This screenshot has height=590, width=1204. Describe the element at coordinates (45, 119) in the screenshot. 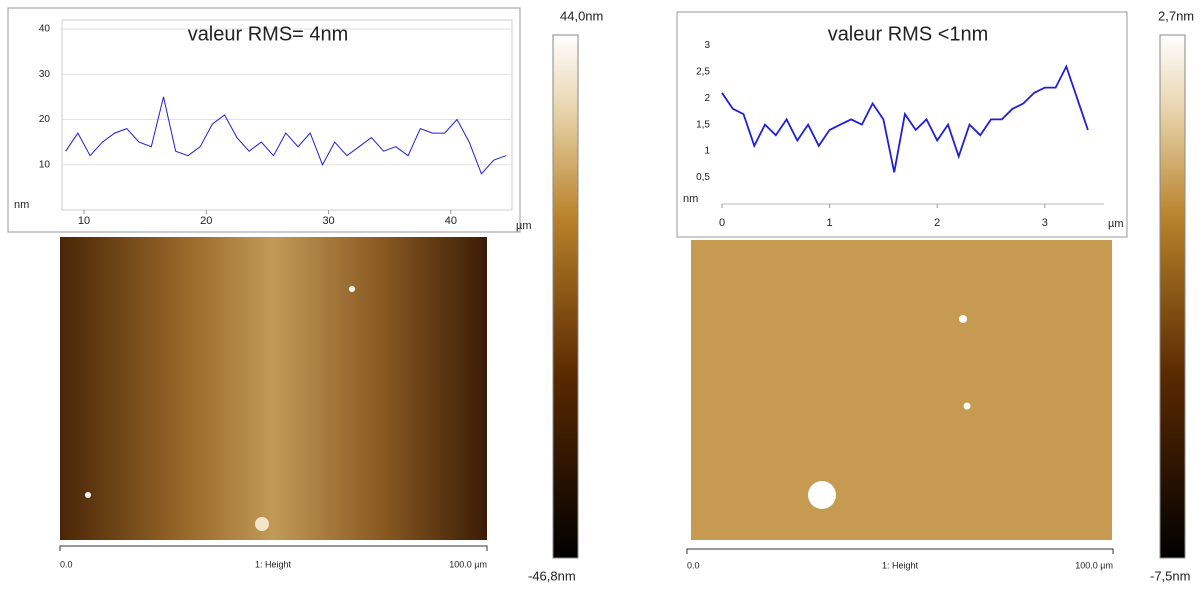

I see `y-tick-label: 20` at that location.